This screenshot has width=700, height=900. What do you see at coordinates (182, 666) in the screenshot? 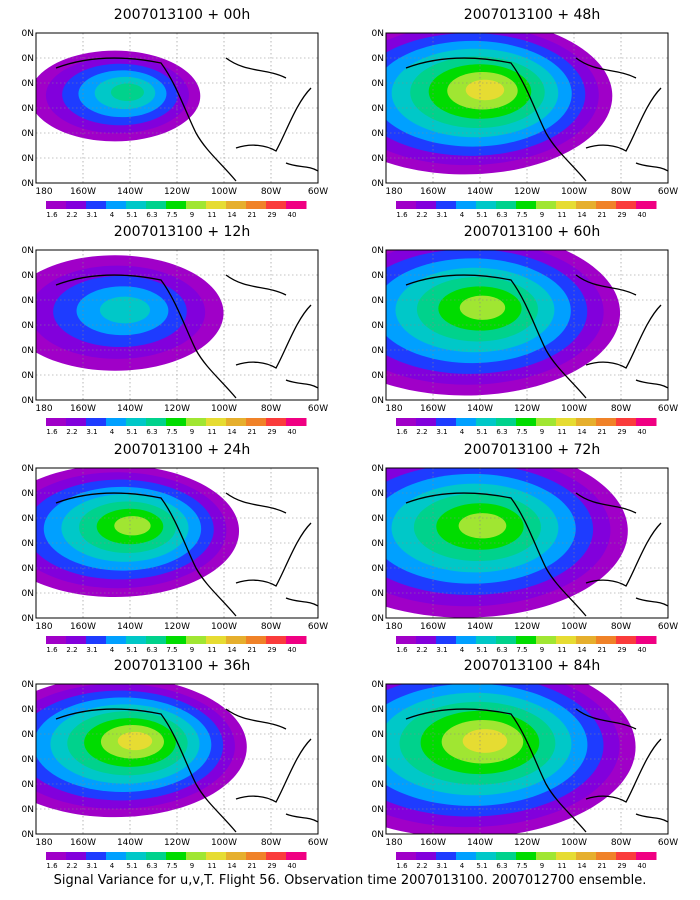
I see `panel-title: 2007013100 + 36h` at bounding box center [182, 666].